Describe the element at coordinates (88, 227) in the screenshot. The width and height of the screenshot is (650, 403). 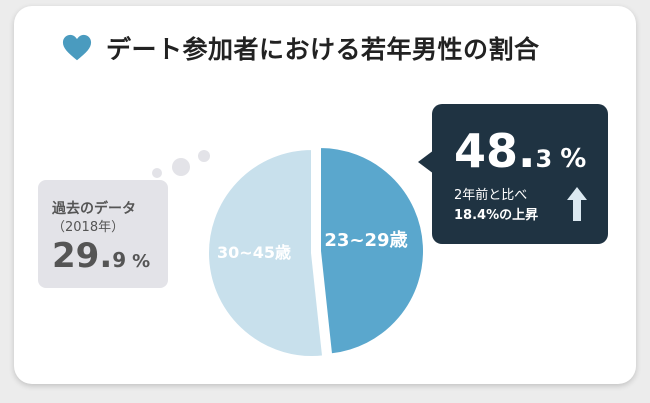
I see `past-data-year: （2018年）` at that location.